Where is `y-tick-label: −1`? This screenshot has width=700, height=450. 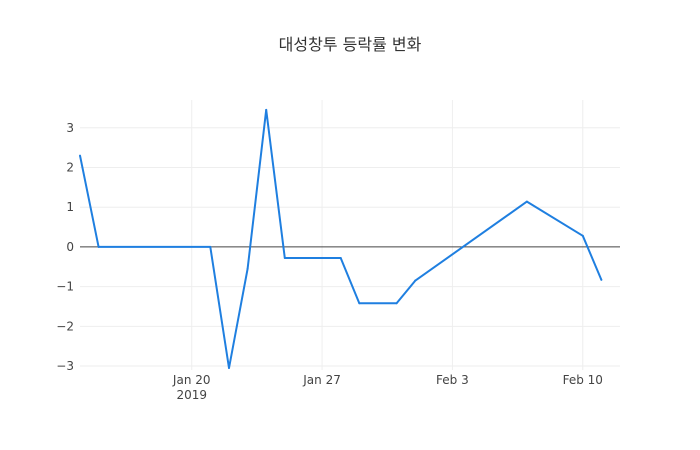 y-tick-label: −1 is located at coordinates (65, 287).